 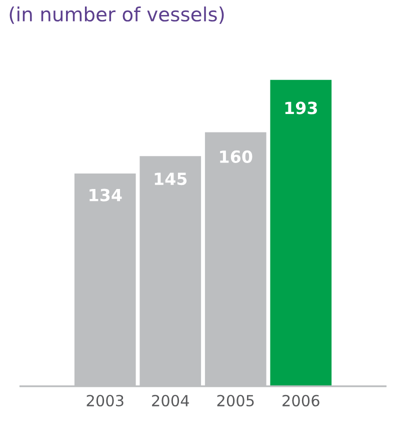 What do you see at coordinates (236, 156) in the screenshot?
I see `data-label: 160` at bounding box center [236, 156].